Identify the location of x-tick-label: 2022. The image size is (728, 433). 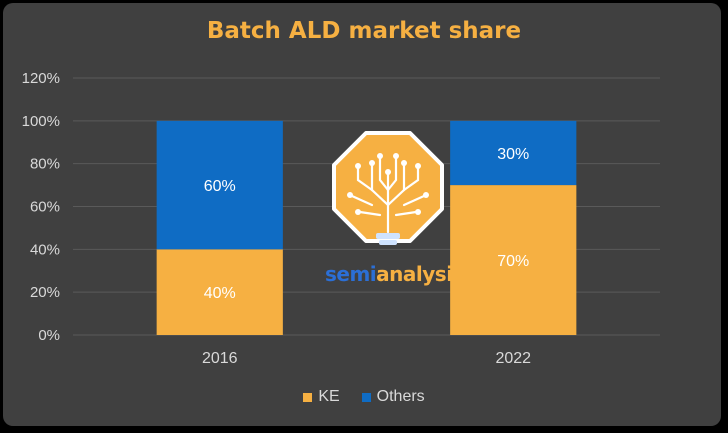
(513, 358).